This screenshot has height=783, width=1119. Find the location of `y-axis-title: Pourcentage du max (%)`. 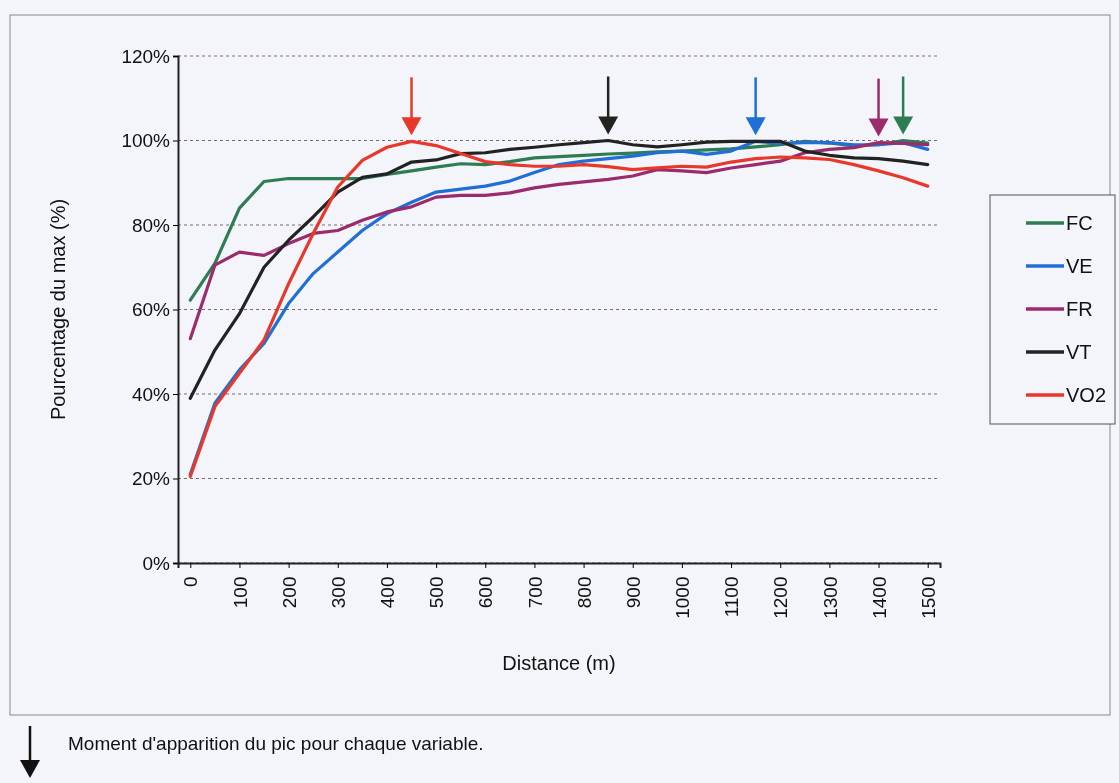

y-axis-title: Pourcentage du max (%) is located at coordinates (58, 309).